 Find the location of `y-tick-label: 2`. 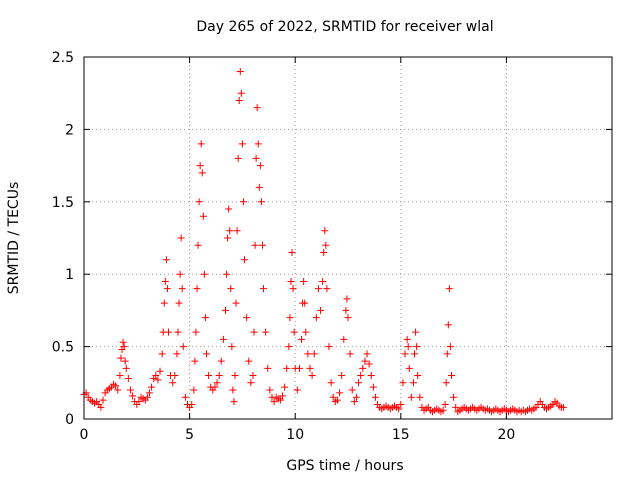

y-tick-label: 2 is located at coordinates (69, 130).